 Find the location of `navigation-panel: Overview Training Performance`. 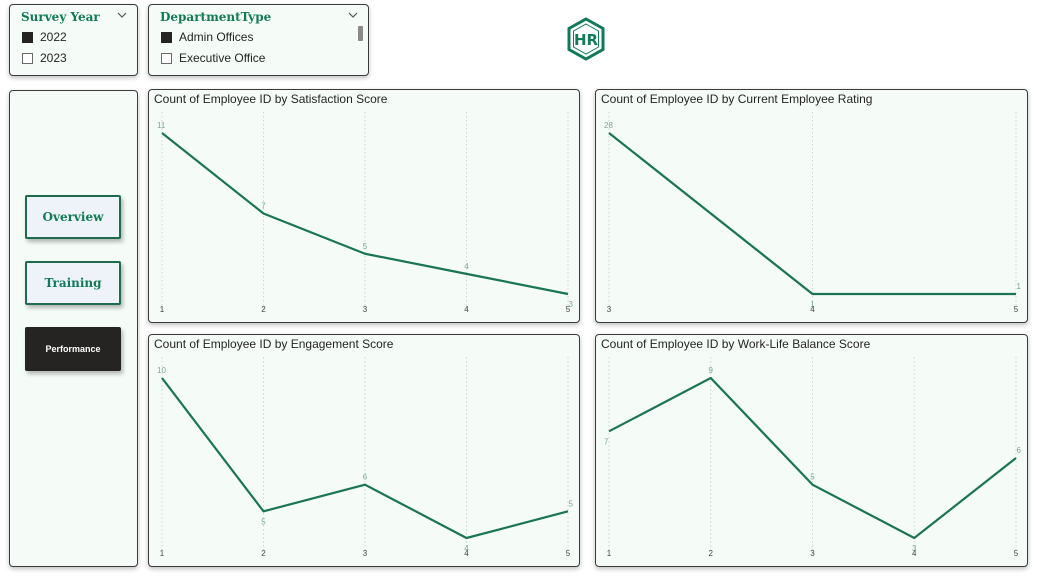

navigation-panel: Overview Training Performance is located at coordinates (73, 328).